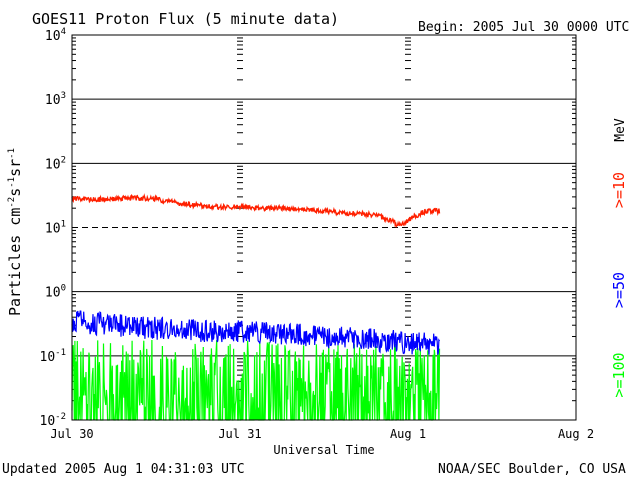 The image size is (640, 480). Describe the element at coordinates (619, 257) in the screenshot. I see `legend: >=10 MeV >=50 >=100` at that location.